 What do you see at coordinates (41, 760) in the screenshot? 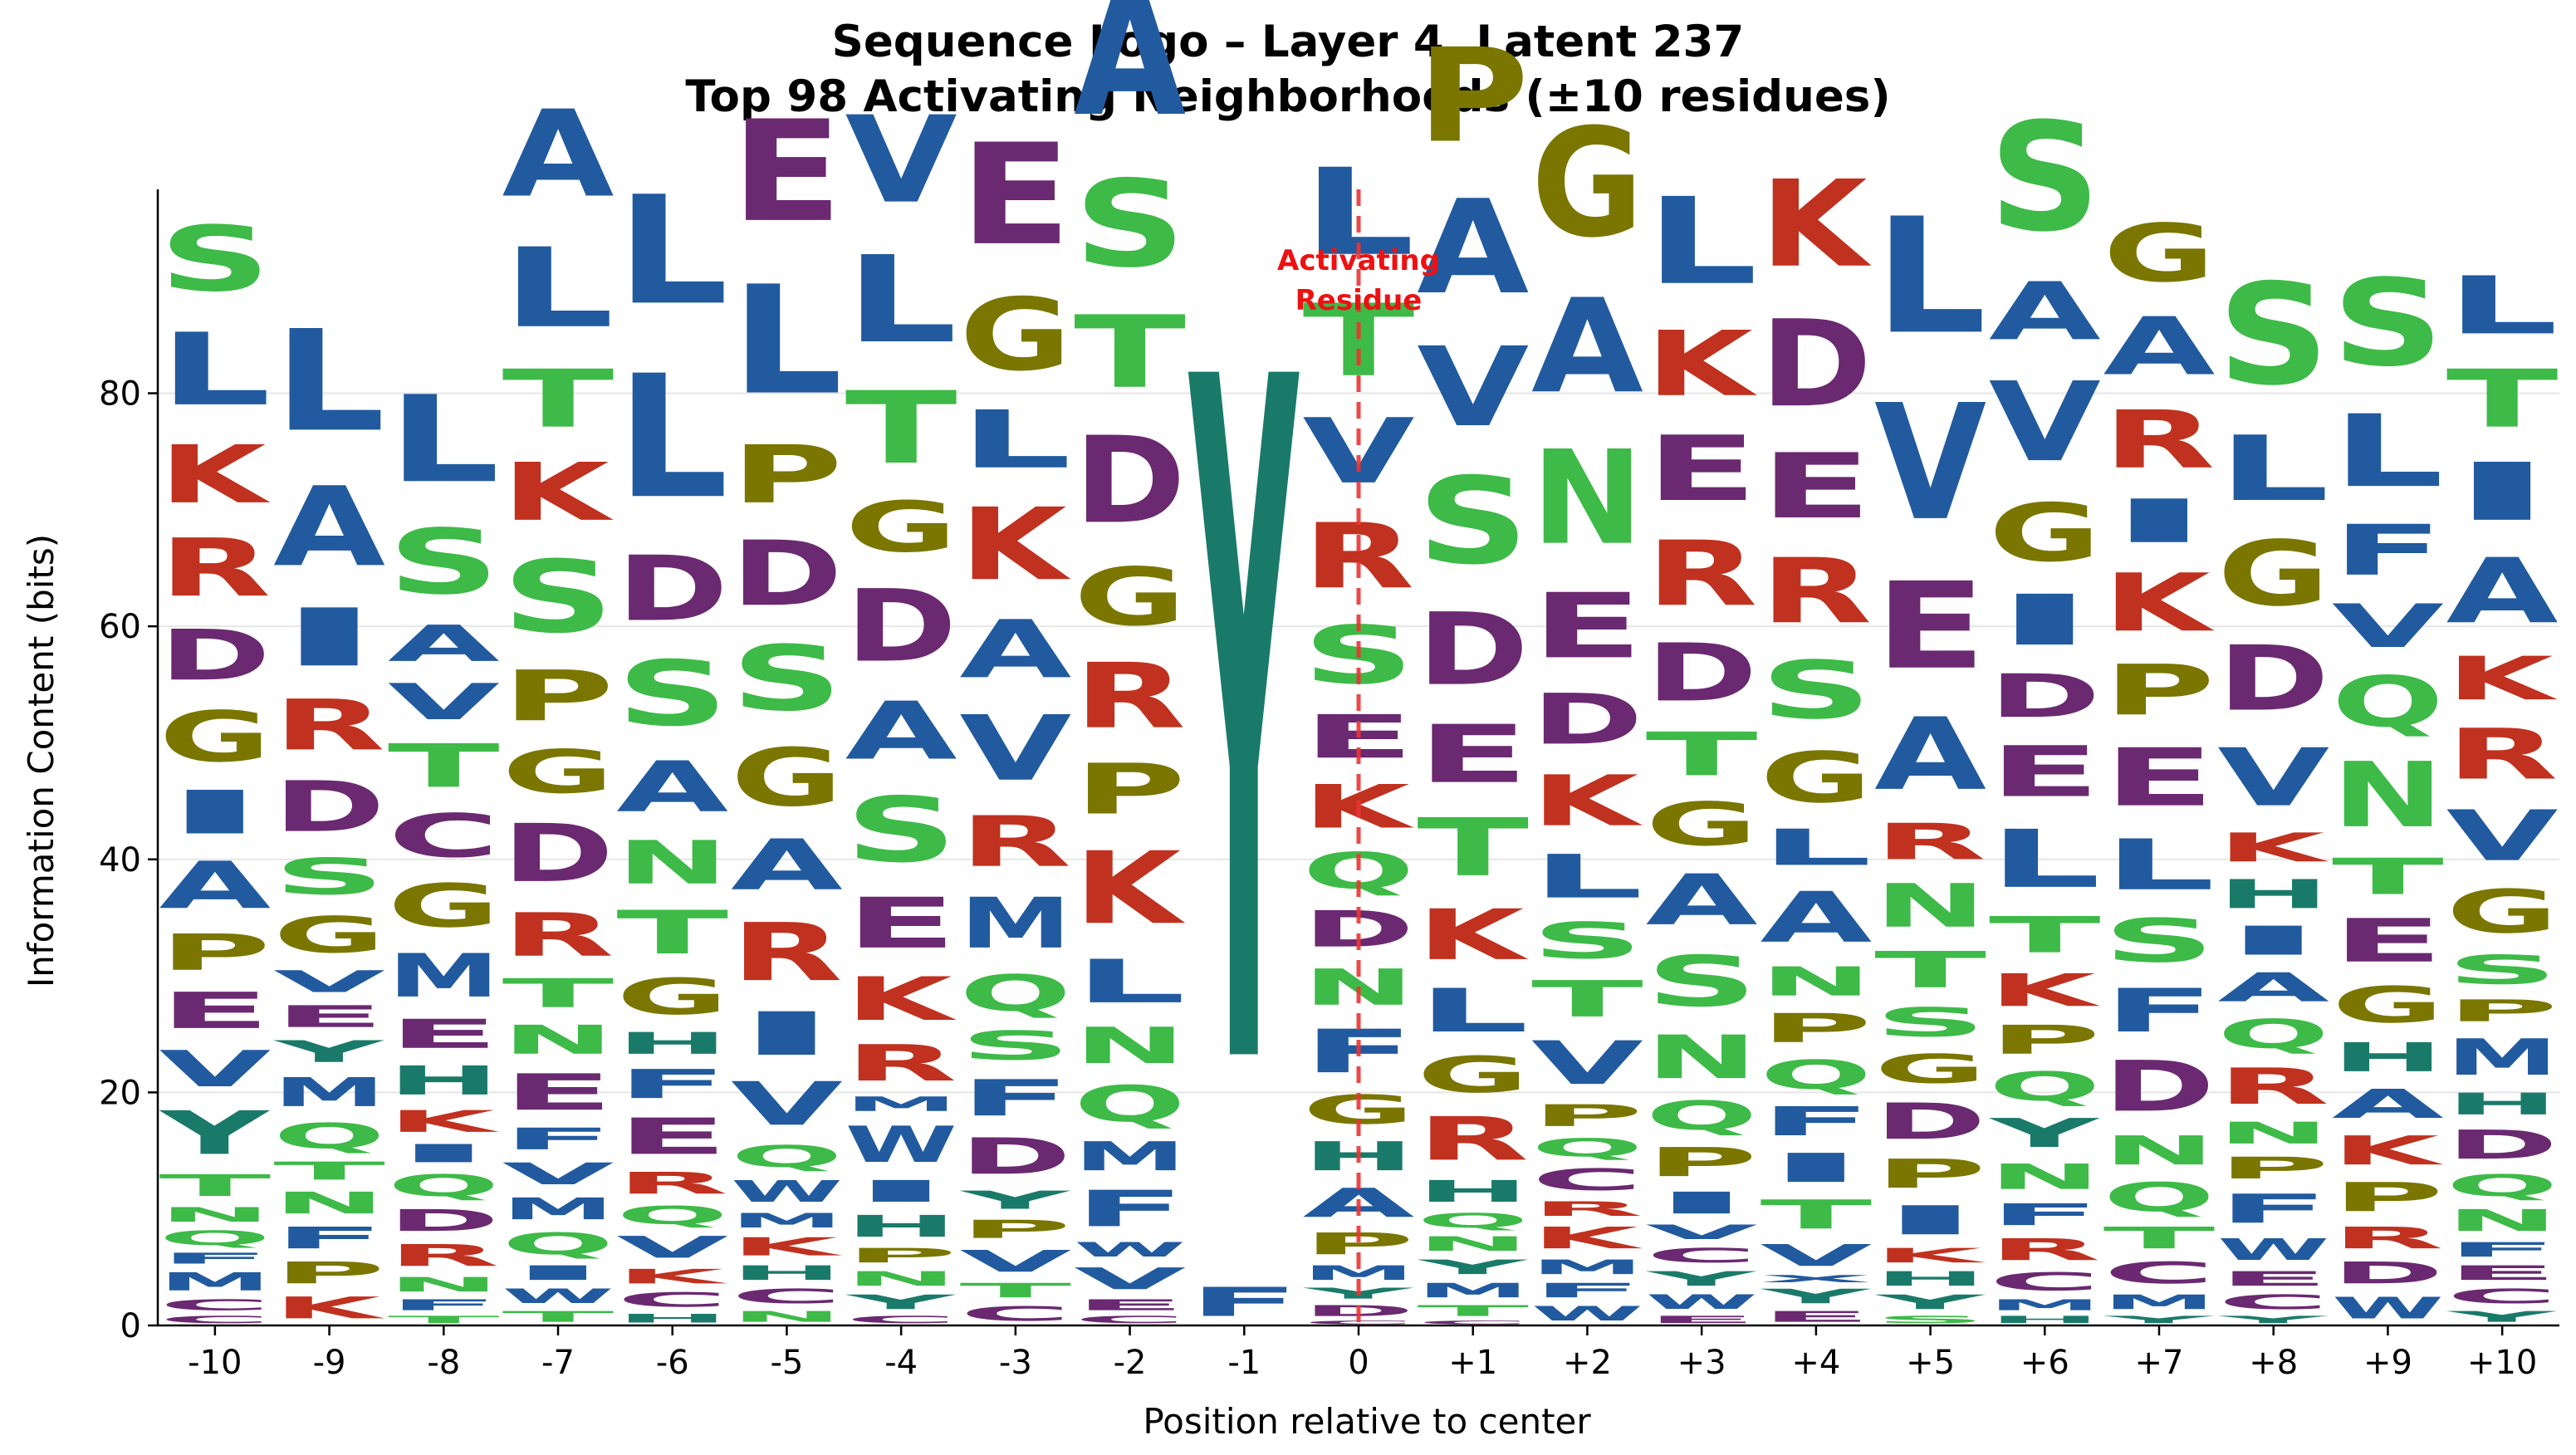
I see `y-axis-label: Information Content (bits)` at bounding box center [41, 760].